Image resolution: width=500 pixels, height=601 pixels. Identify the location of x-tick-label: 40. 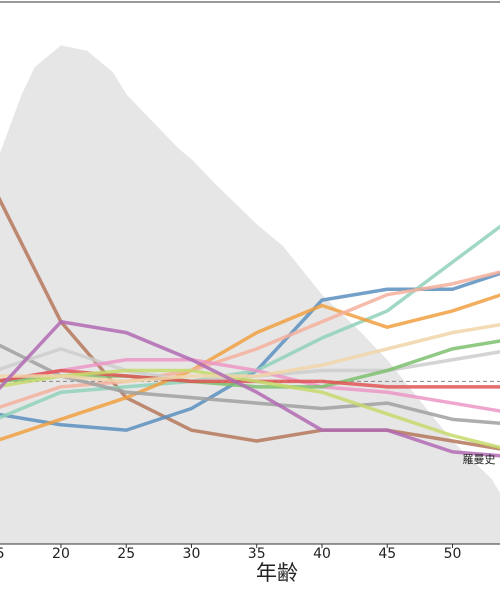
(322, 554).